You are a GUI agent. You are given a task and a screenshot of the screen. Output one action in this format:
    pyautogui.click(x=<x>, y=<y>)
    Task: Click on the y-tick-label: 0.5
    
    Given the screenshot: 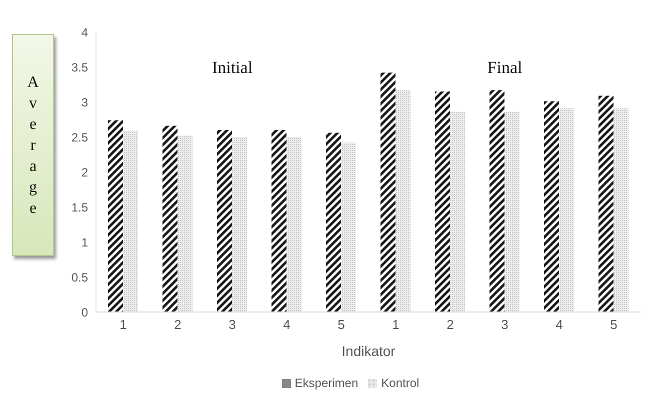 What is the action you would take?
    pyautogui.click(x=79, y=277)
    